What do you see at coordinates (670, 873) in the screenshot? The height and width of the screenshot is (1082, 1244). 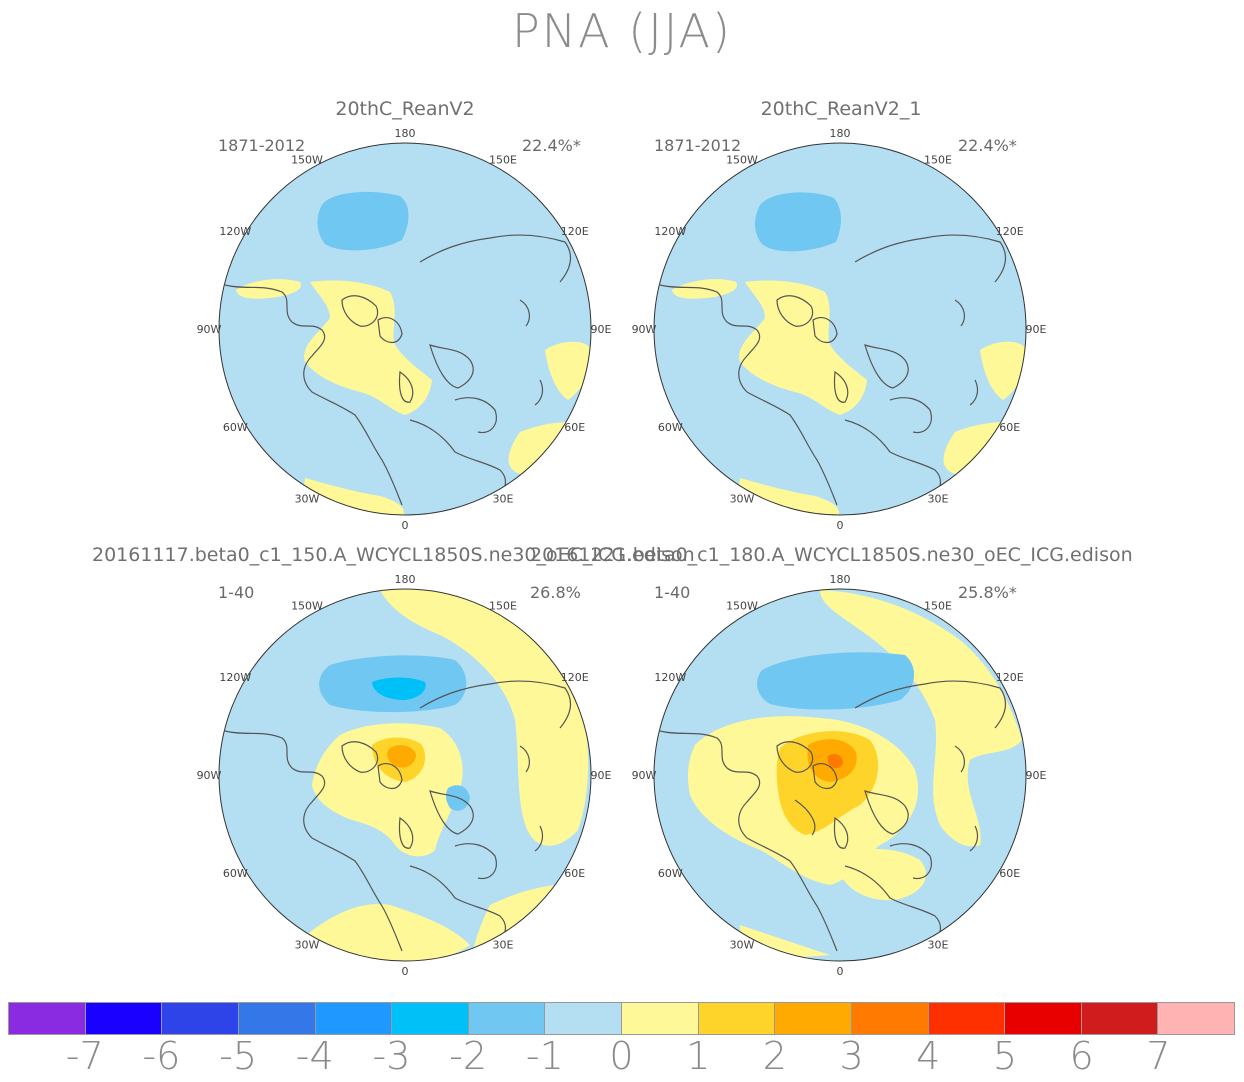 I see `lon-label-4-8: 60W` at bounding box center [670, 873].